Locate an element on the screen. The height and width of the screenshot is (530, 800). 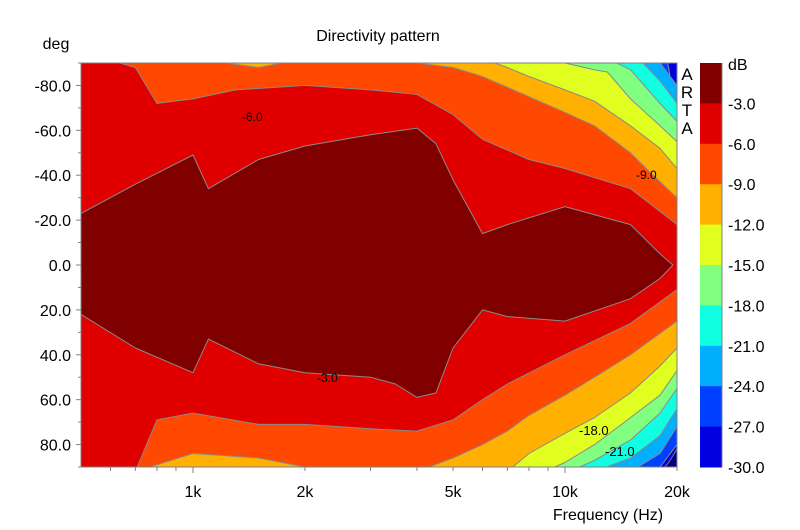
x-tick-label: 5k is located at coordinates (454, 492).